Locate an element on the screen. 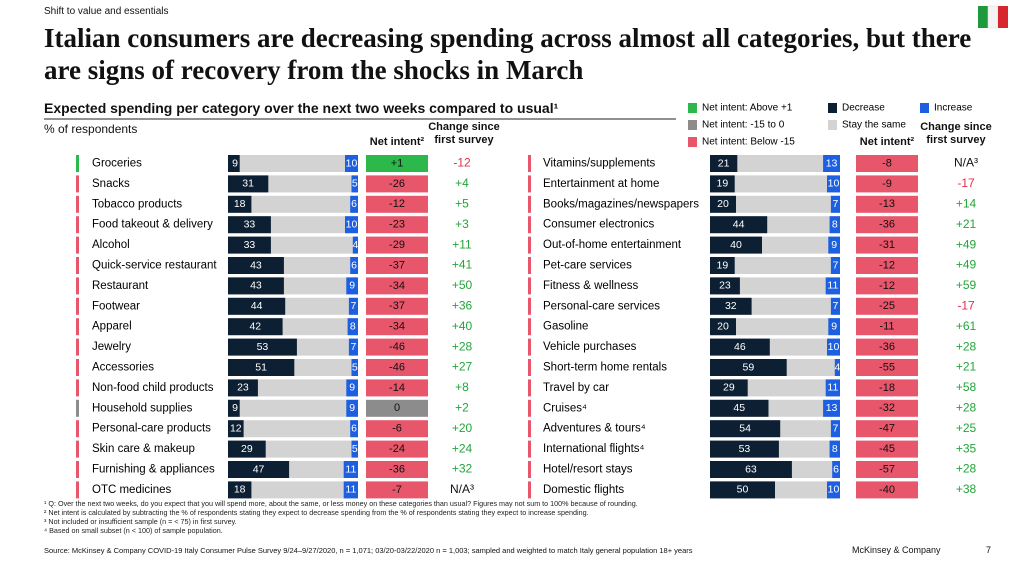 This screenshot has width=1024, height=567. decrease-label: 59 is located at coordinates (749, 367).